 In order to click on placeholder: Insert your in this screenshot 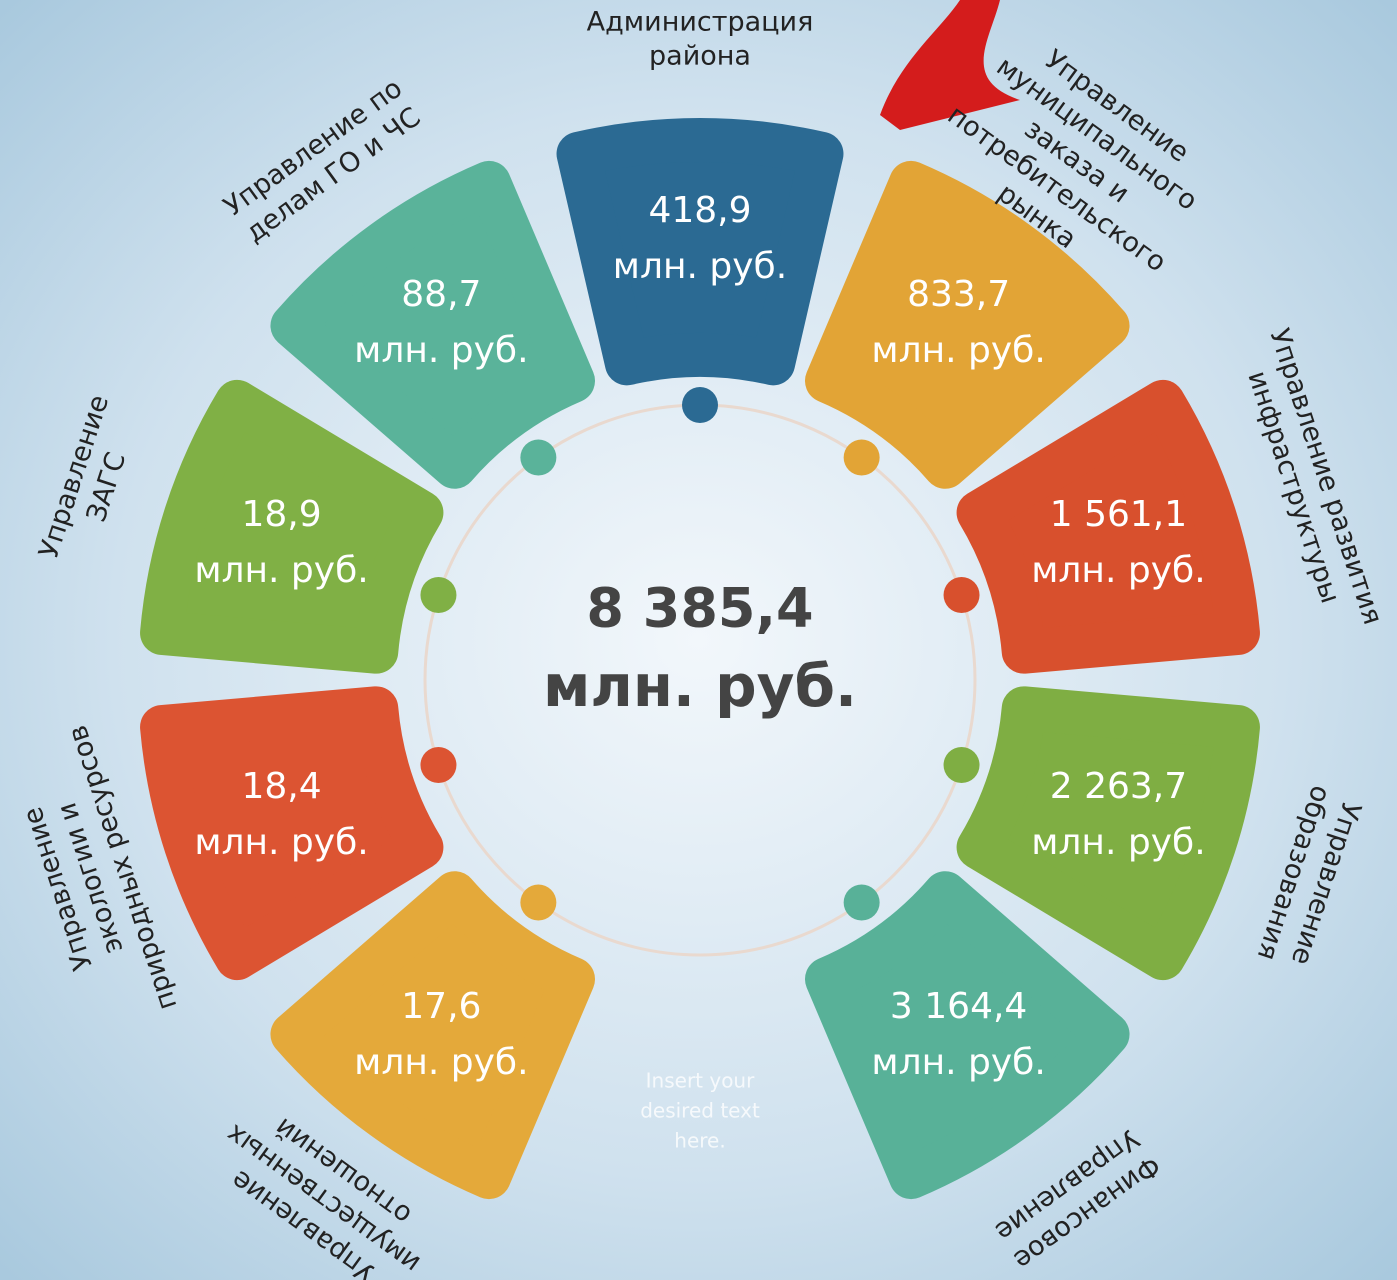, I will do `click(700, 1081)`.